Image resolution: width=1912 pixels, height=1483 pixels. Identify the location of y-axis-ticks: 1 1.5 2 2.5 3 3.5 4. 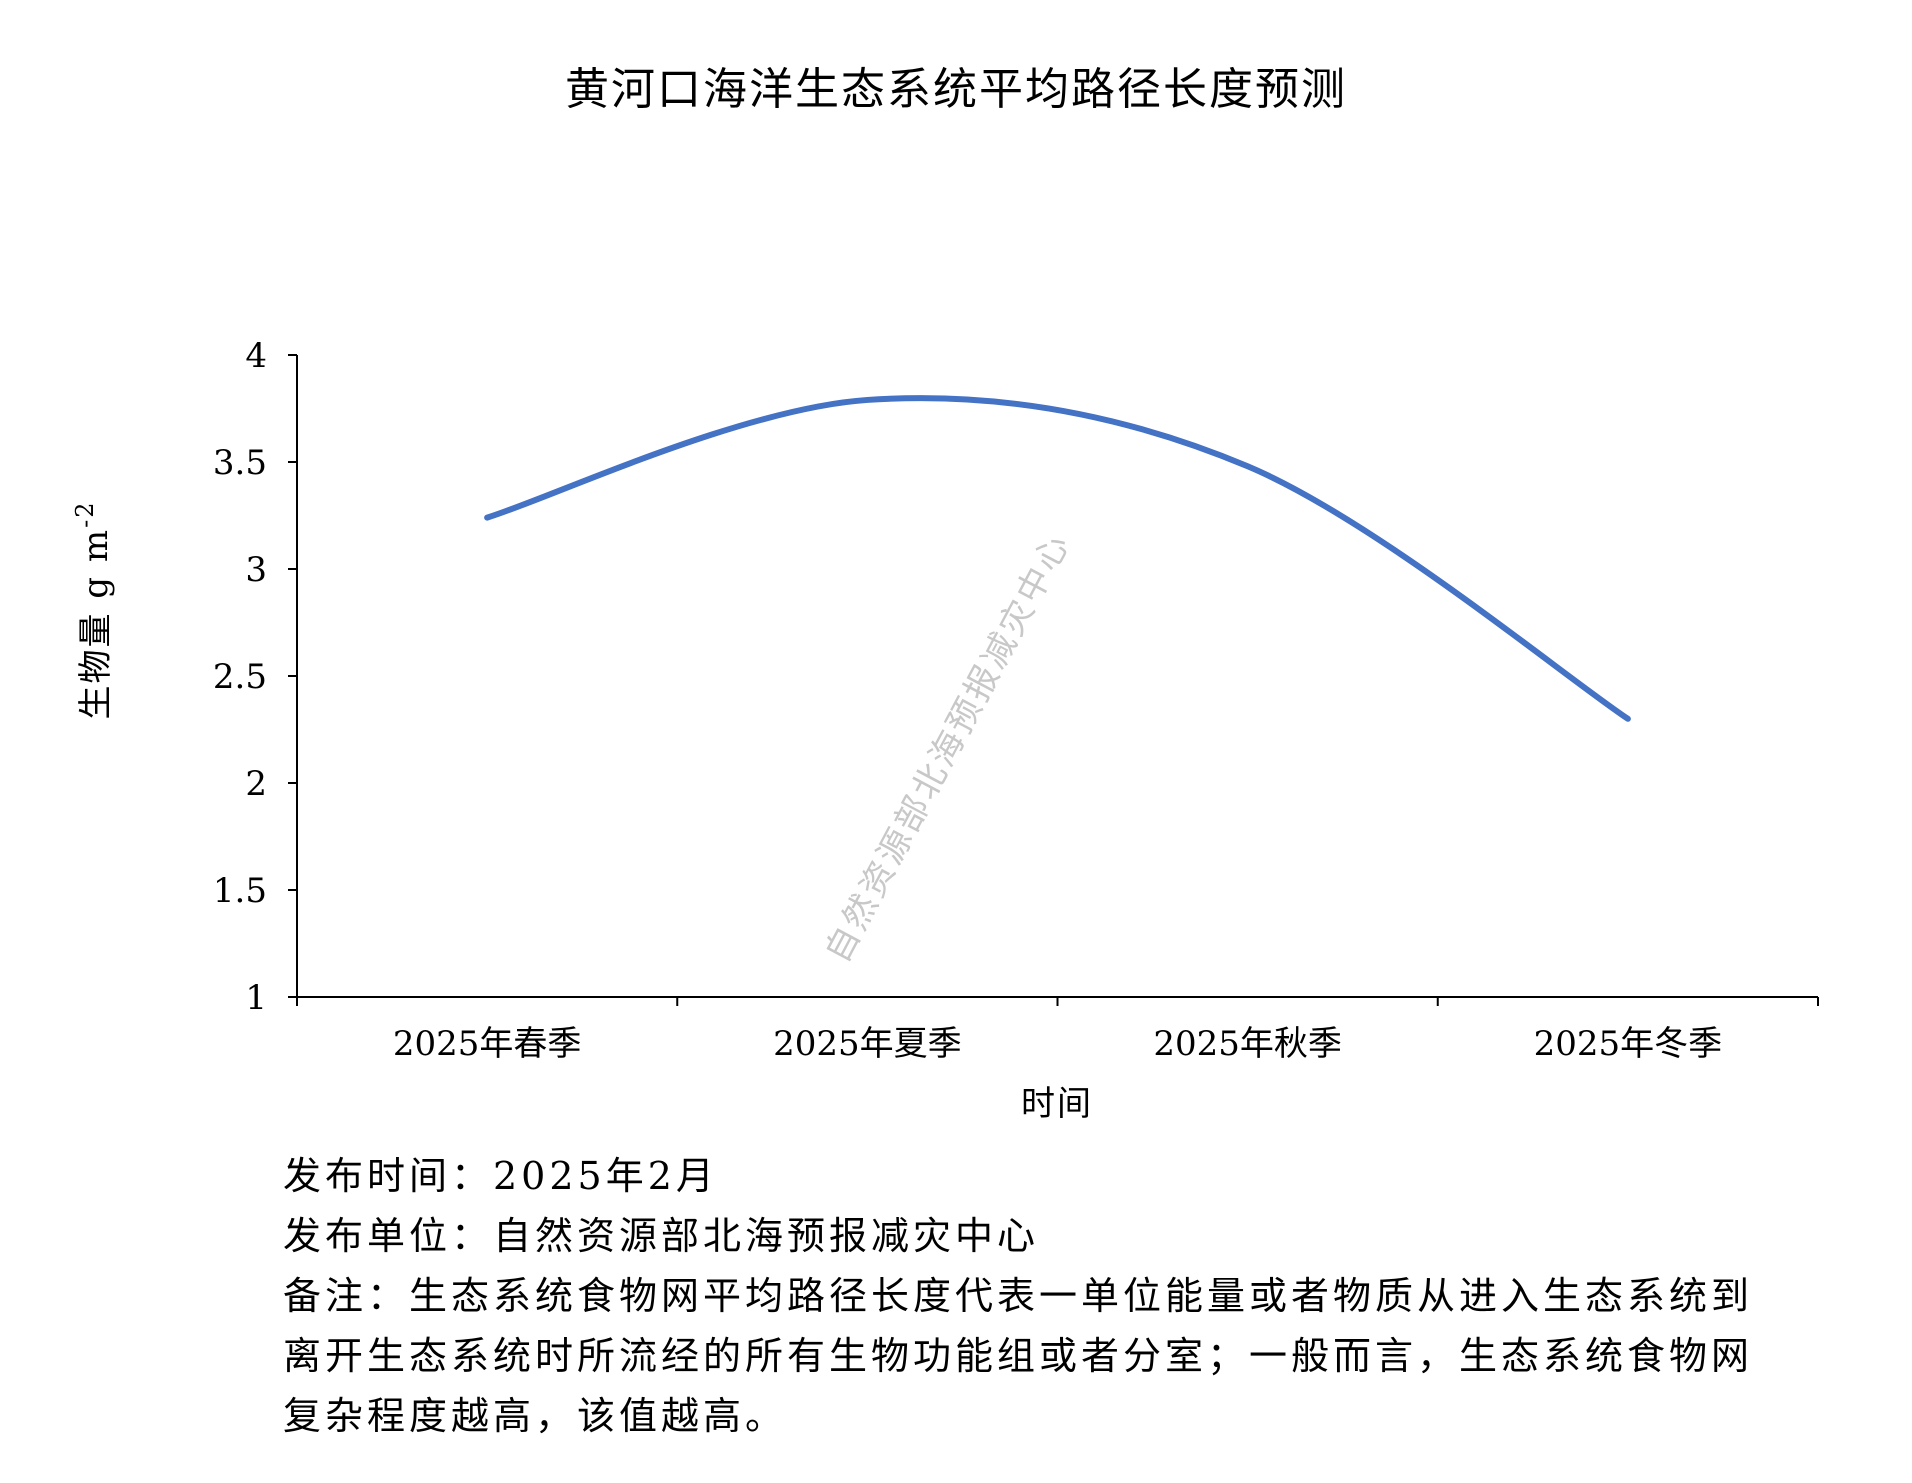
(255, 677).